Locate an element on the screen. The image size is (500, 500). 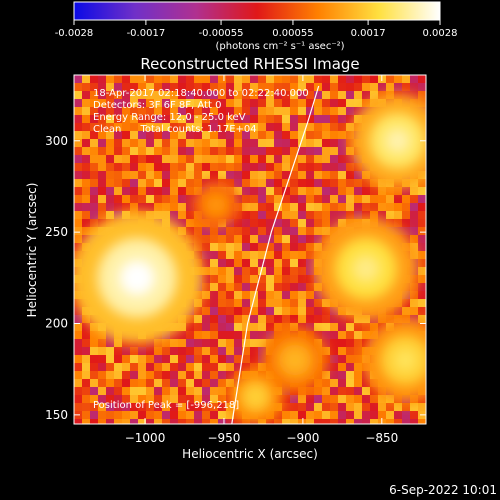
colorbar-tick-label: 0.0017 is located at coordinates (368, 33).